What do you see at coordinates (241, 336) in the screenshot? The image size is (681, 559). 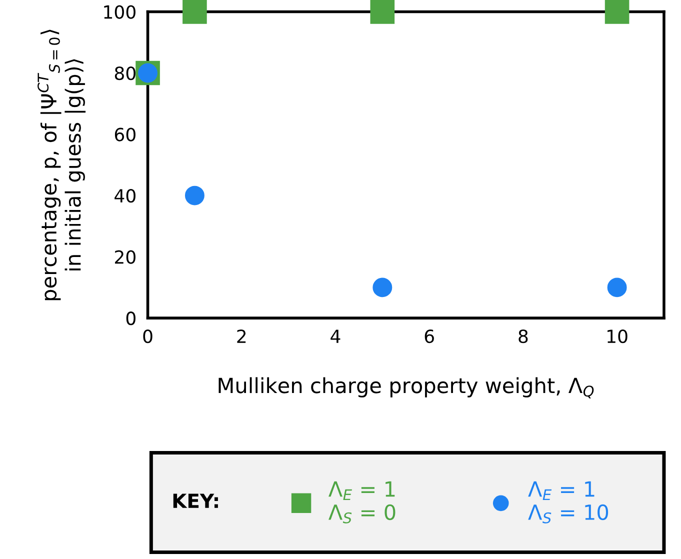 I see `x-tick-label: 2` at bounding box center [241, 336].